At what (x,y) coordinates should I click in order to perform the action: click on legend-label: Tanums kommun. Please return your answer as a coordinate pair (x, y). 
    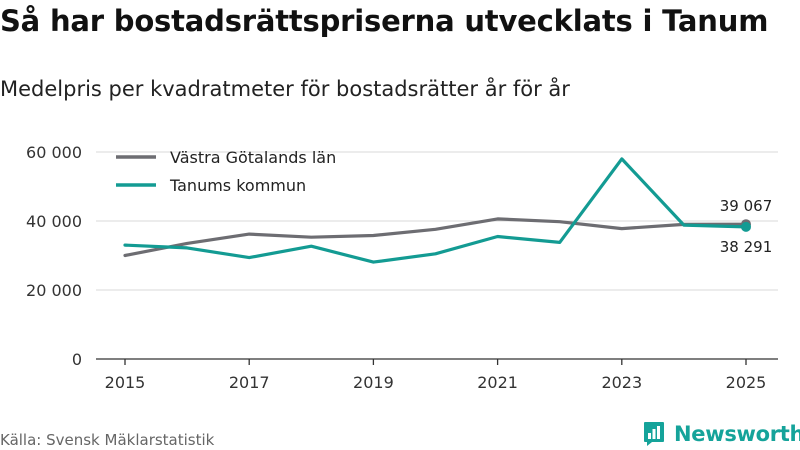
    Looking at the image, I should click on (237, 185).